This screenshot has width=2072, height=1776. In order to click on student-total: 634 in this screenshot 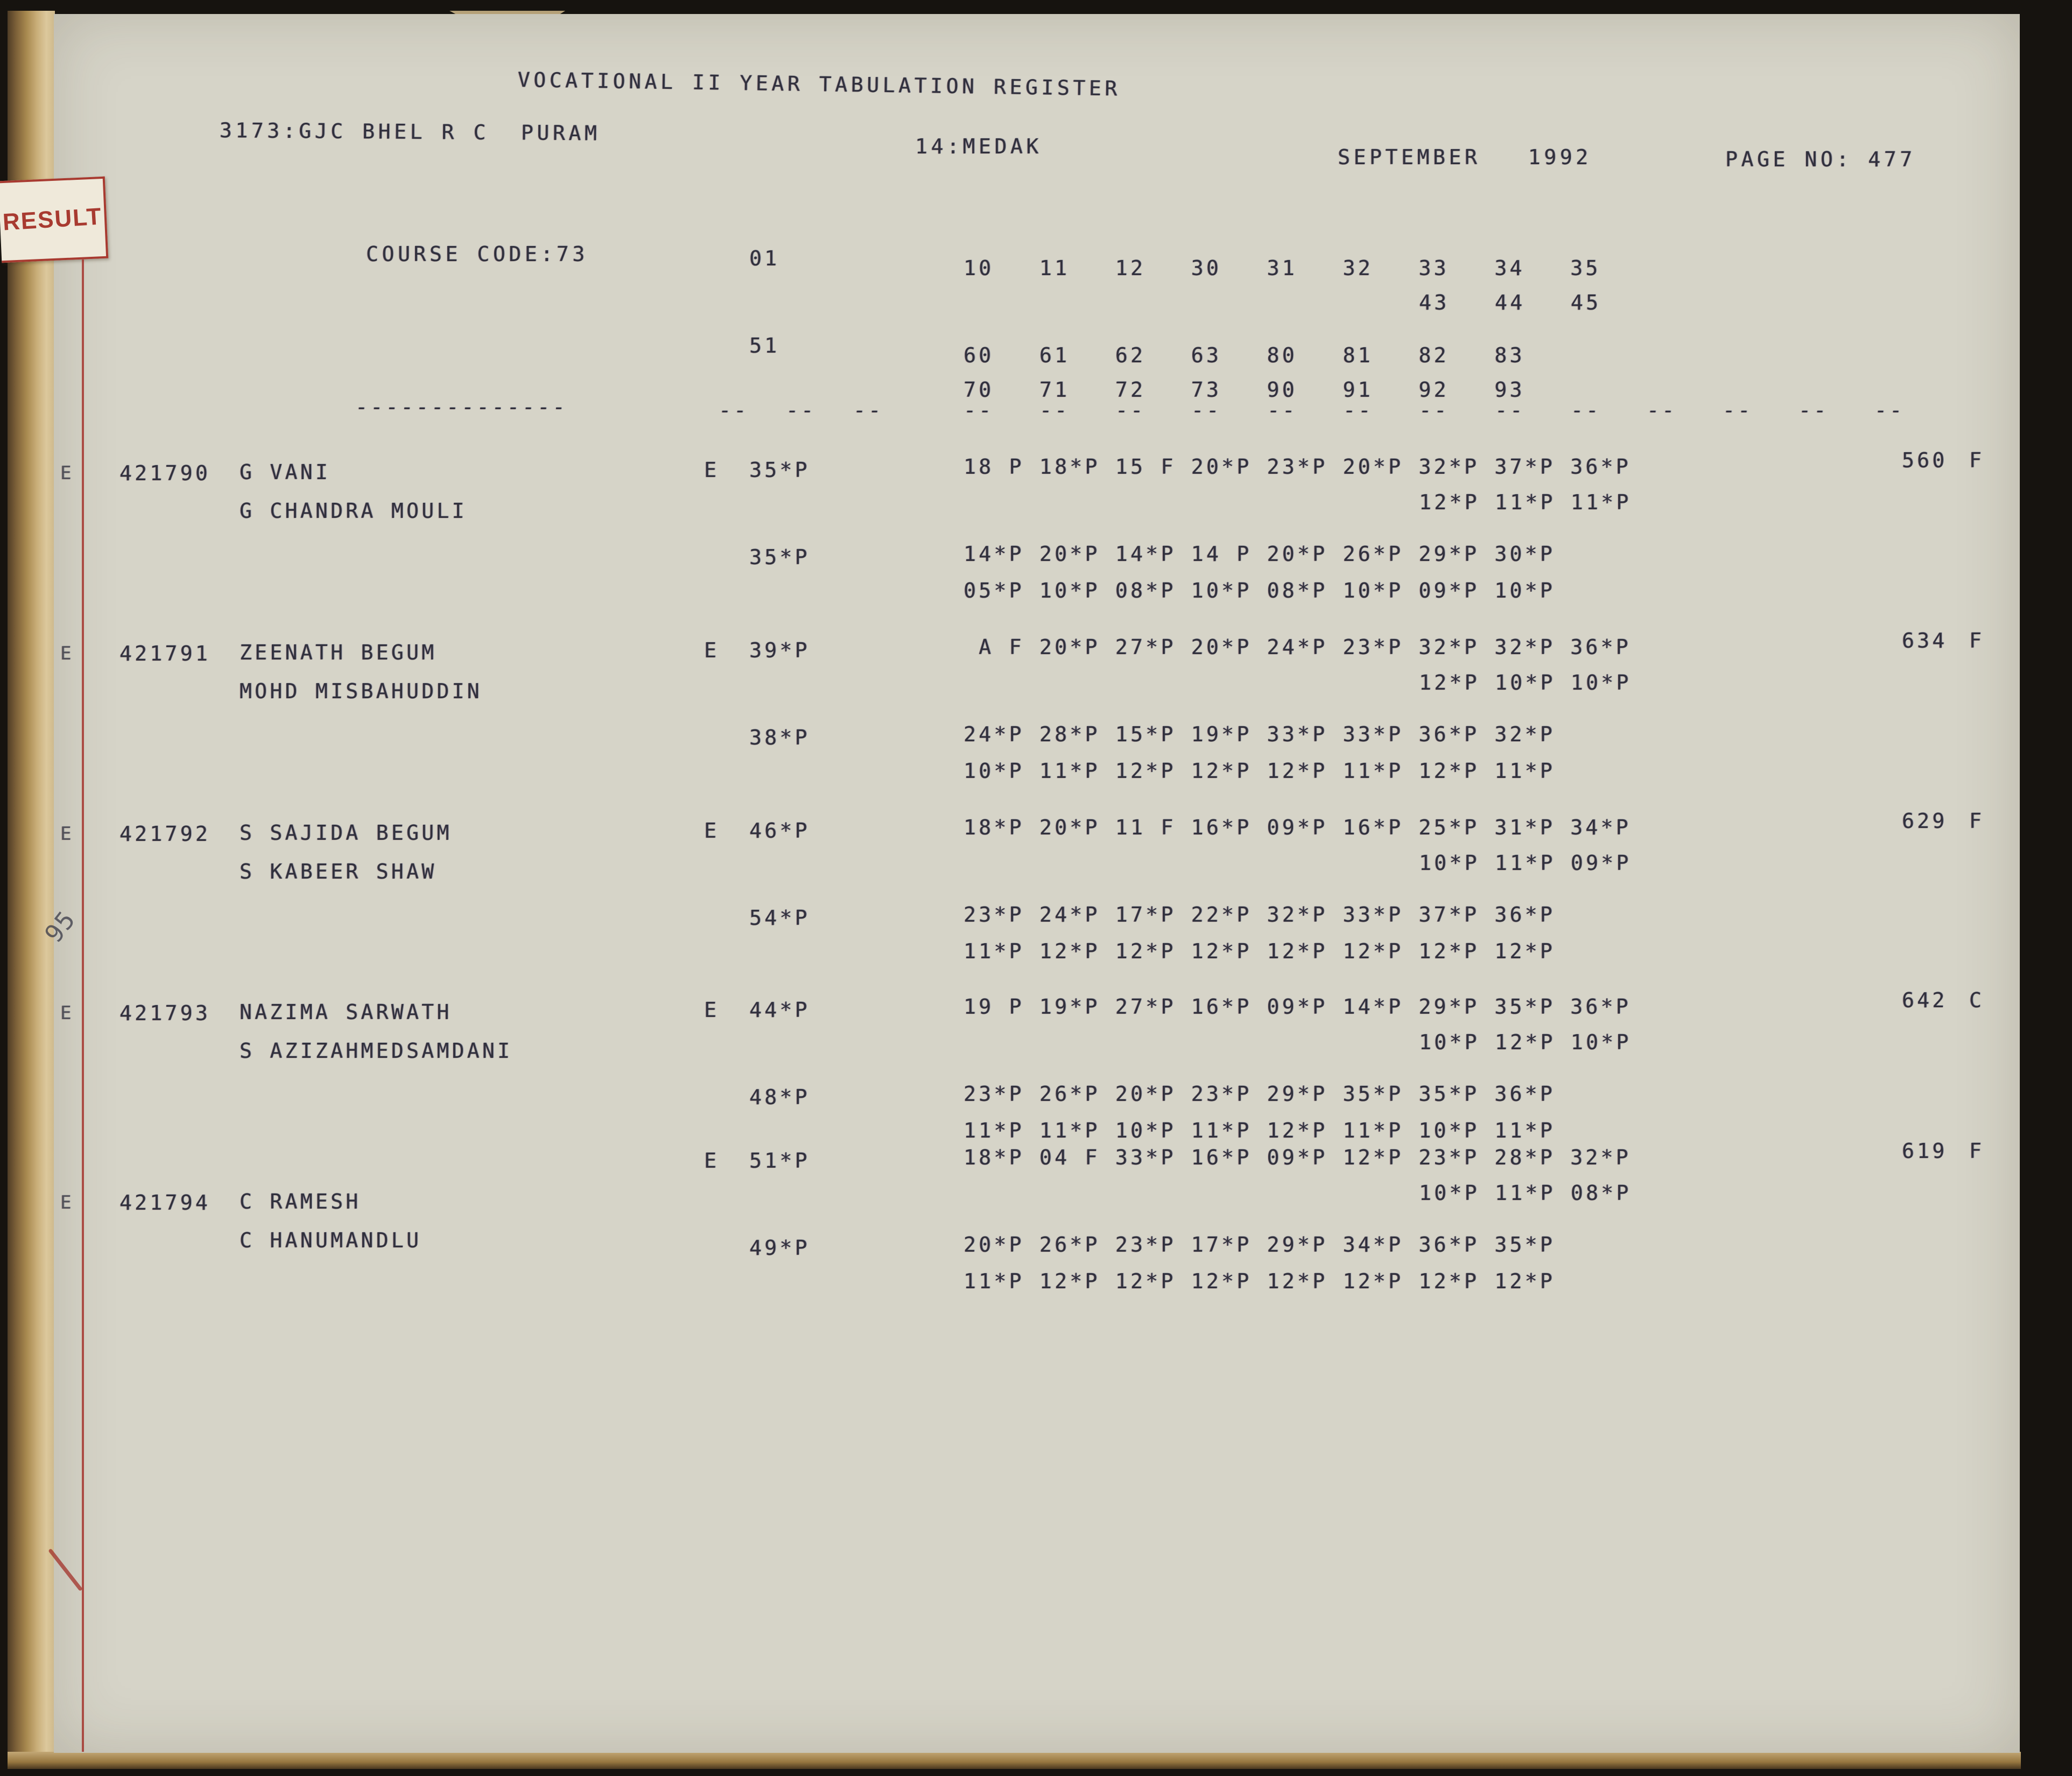, I will do `click(1925, 640)`.